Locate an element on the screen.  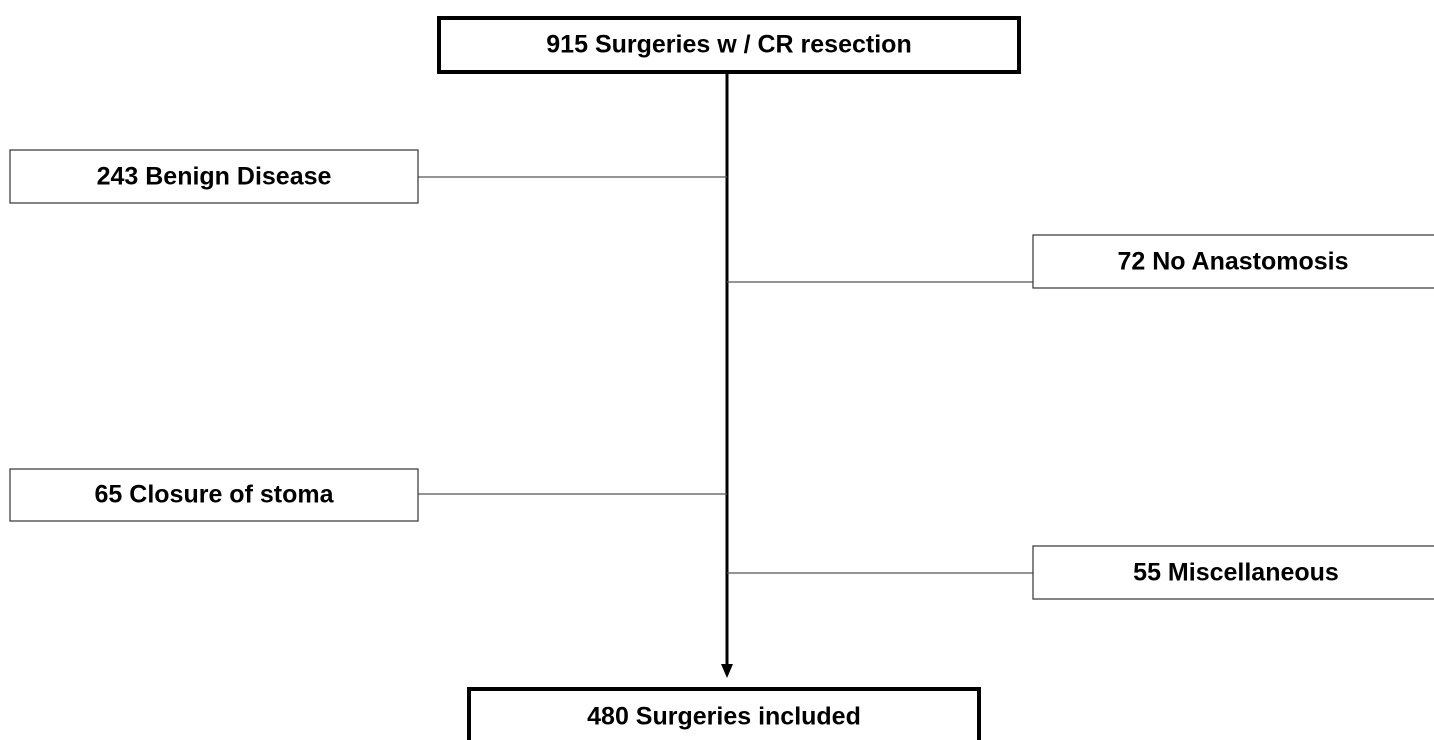
node-label: 65 Closure of stoma is located at coordinates (215, 495).